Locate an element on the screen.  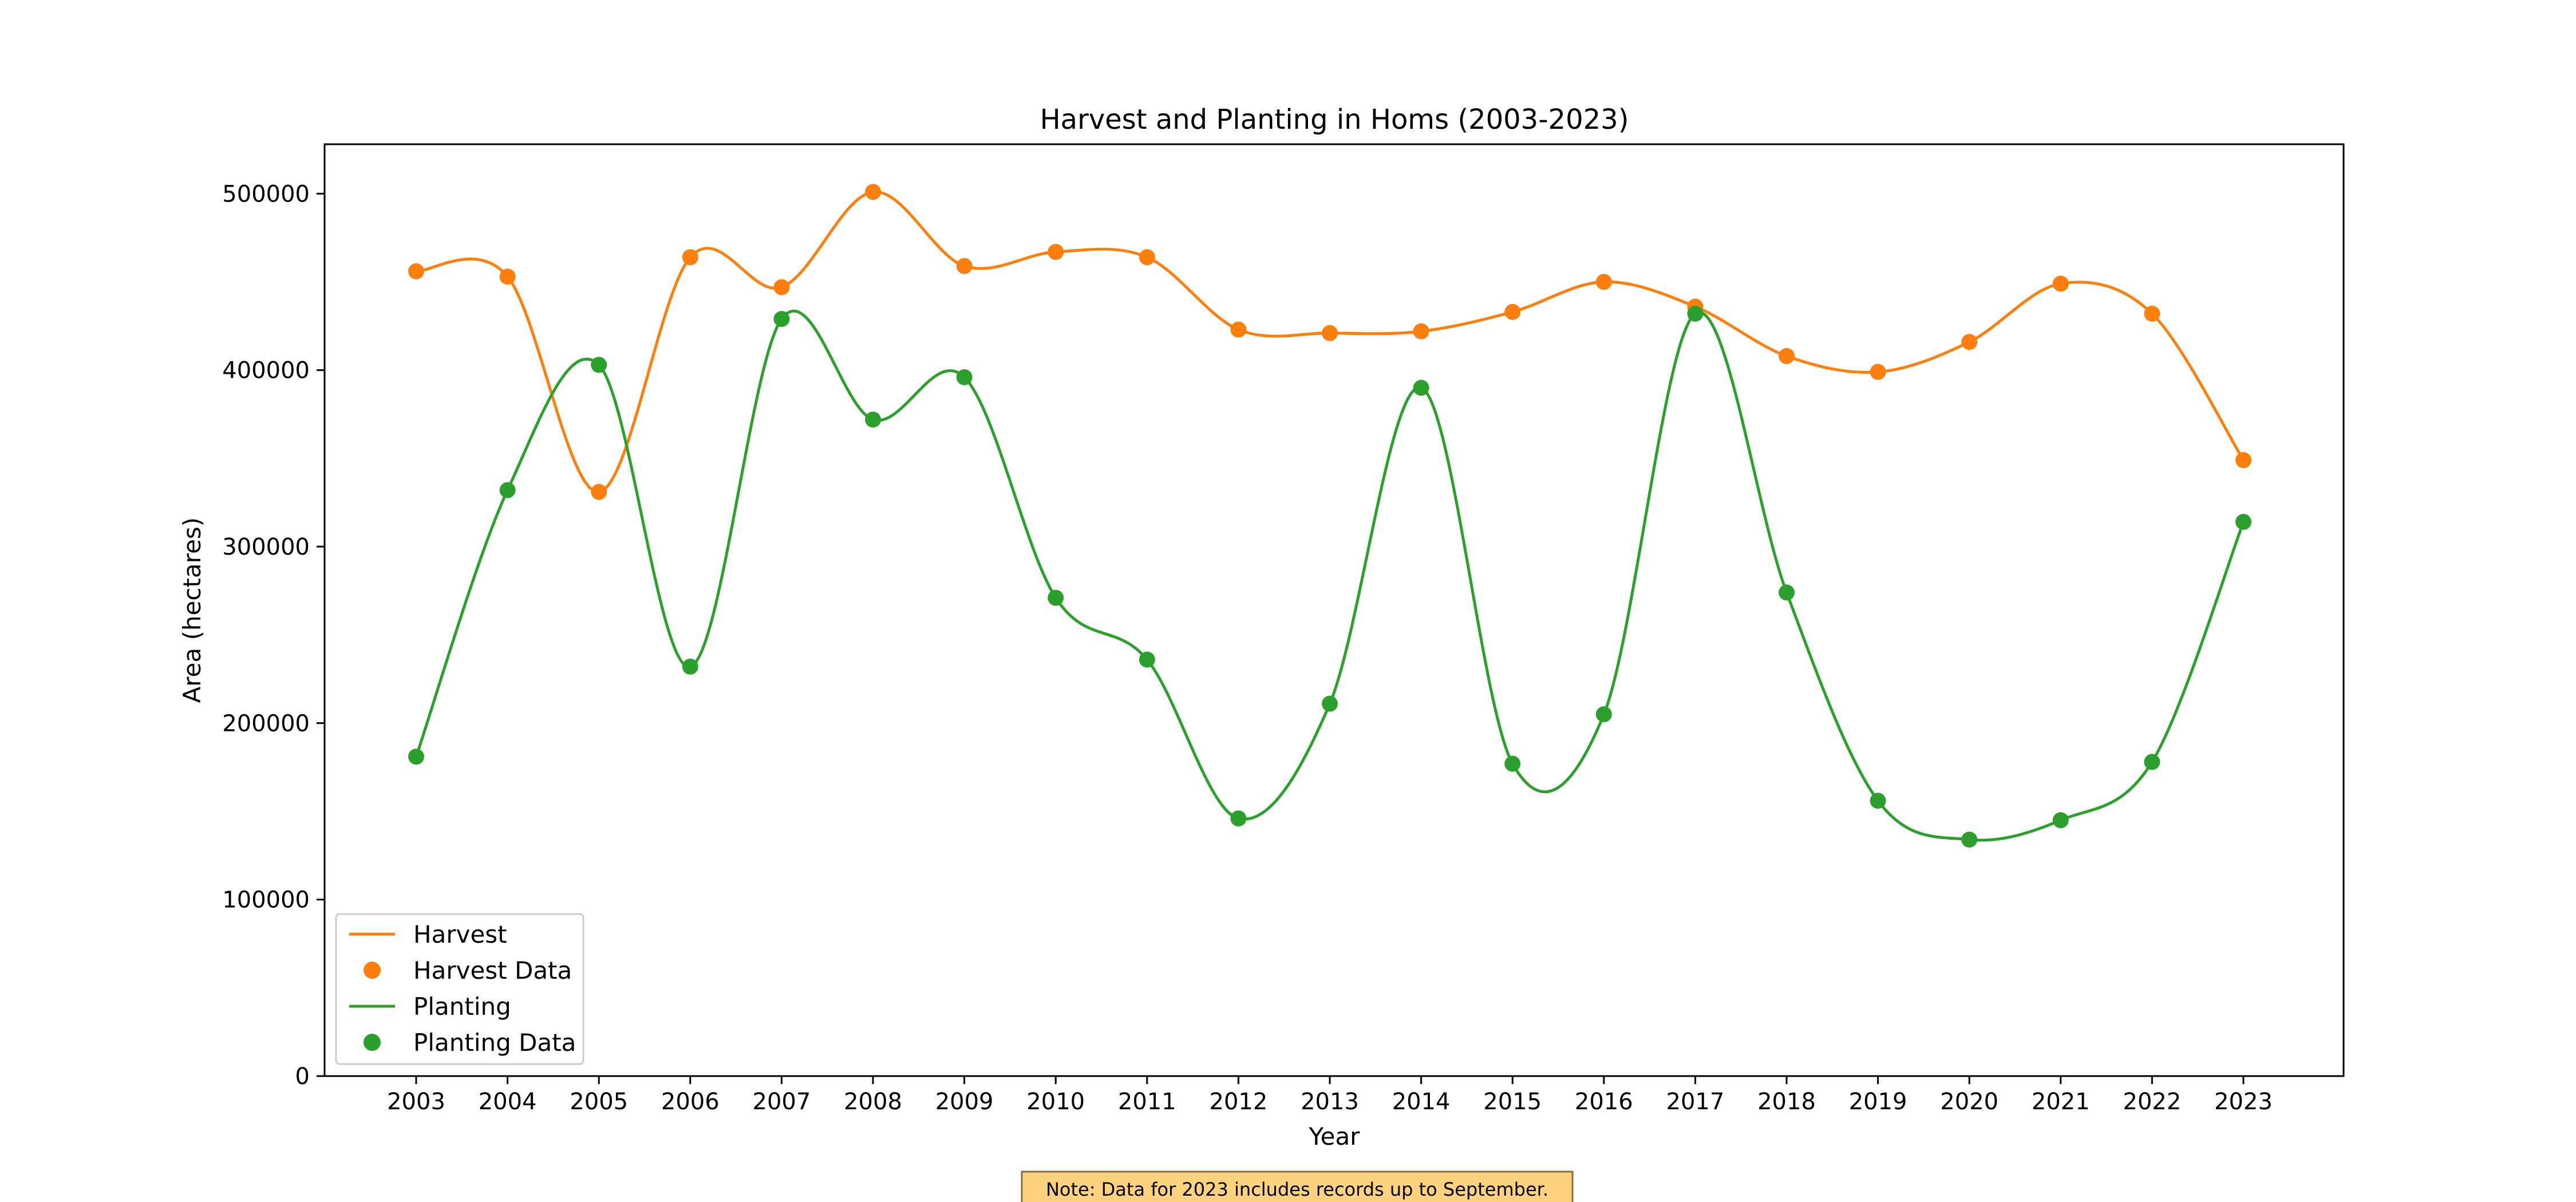
x-tick-label: 2020 is located at coordinates (1969, 1102).